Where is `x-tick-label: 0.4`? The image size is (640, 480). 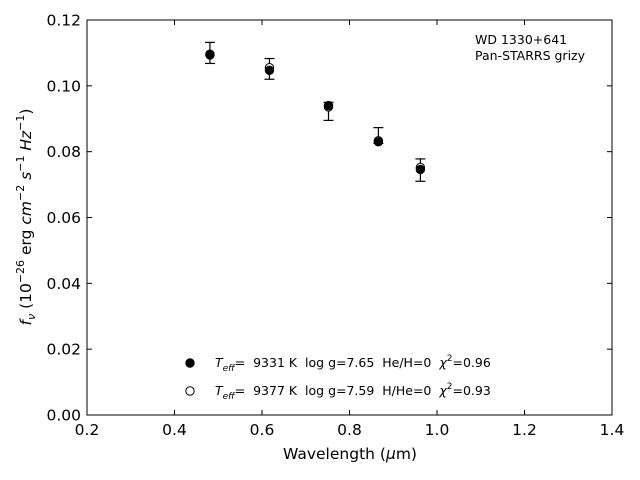 x-tick-label: 0.4 is located at coordinates (174, 430).